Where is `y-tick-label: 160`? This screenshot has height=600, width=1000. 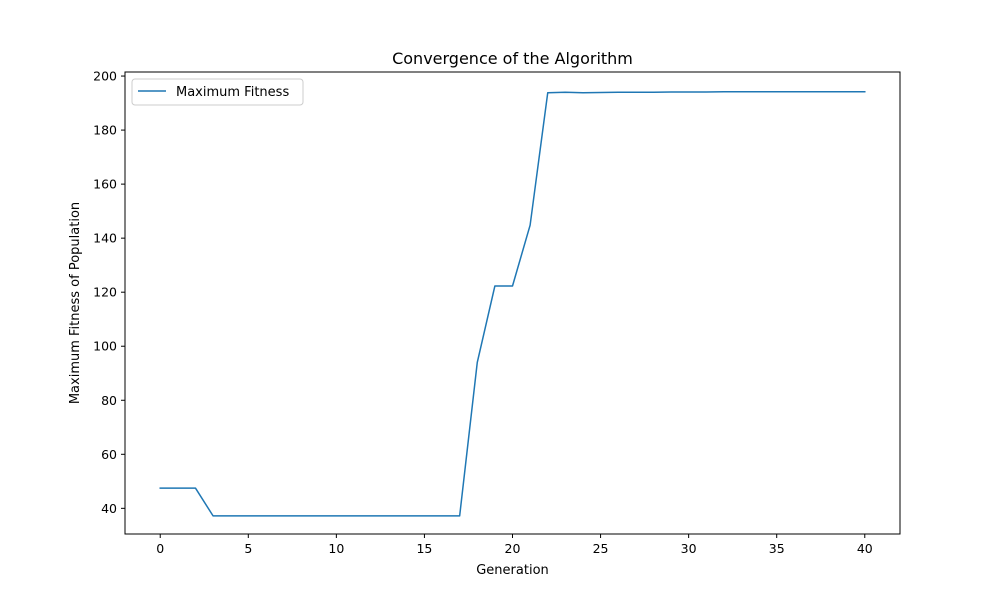
y-tick-label: 160 is located at coordinates (105, 184).